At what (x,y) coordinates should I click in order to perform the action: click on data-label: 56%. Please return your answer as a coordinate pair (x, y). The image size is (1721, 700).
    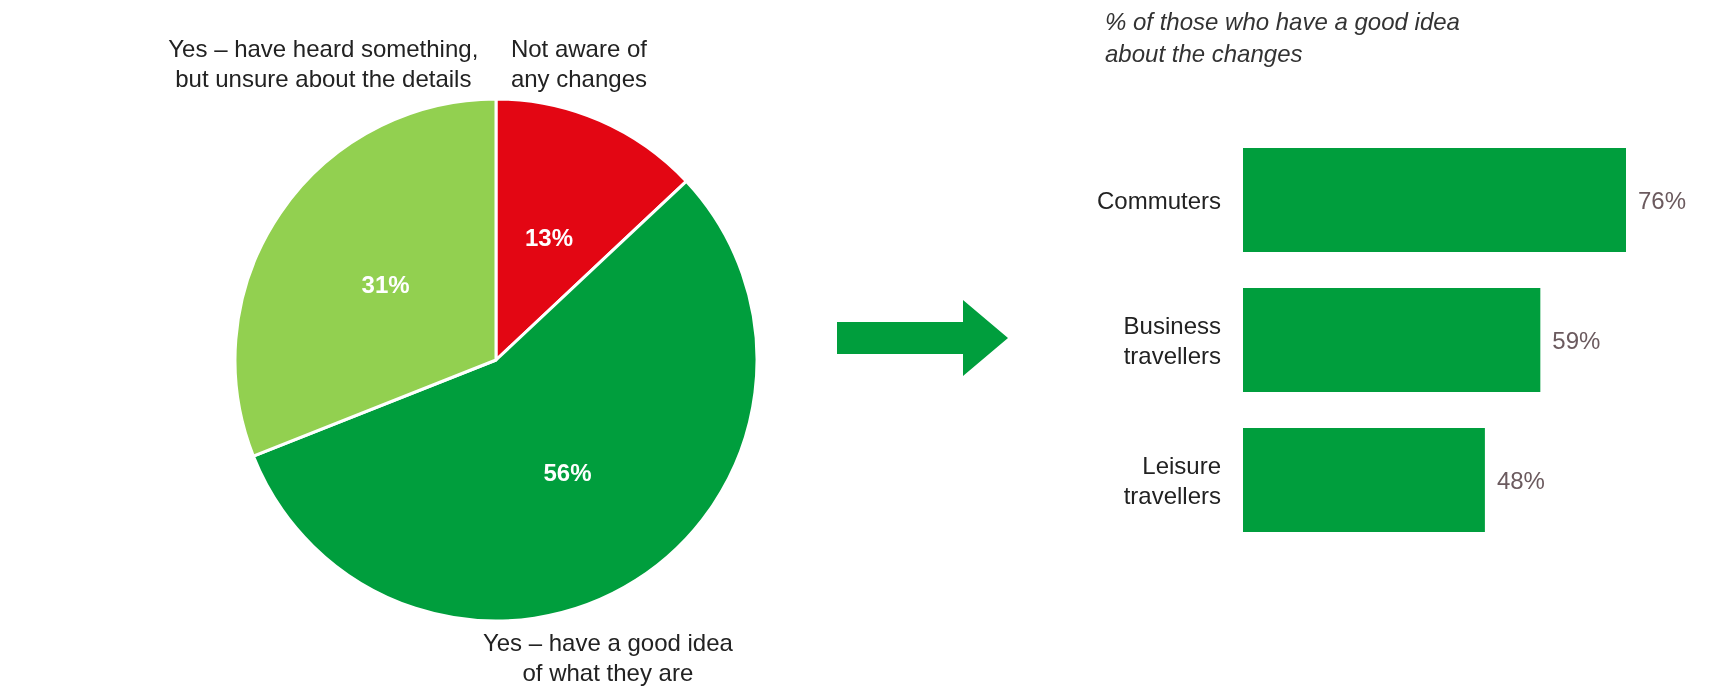
    Looking at the image, I should click on (567, 473).